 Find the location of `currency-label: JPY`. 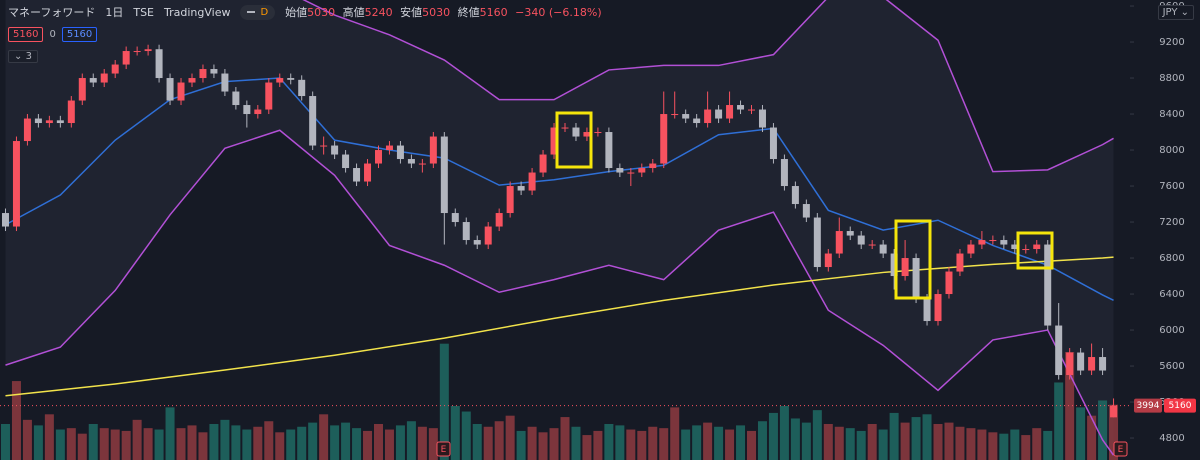

currency-label: JPY is located at coordinates (1170, 12).